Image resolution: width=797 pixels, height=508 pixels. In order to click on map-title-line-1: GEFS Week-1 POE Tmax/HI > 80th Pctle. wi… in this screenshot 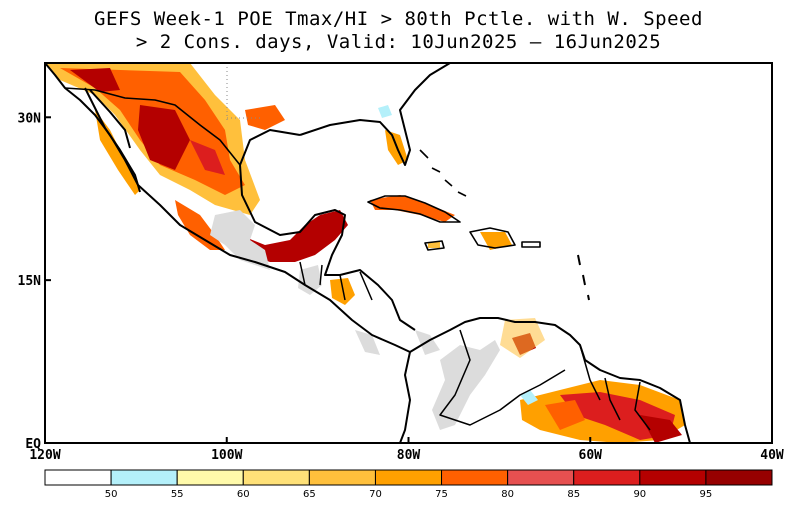, I will do `click(398, 19)`.